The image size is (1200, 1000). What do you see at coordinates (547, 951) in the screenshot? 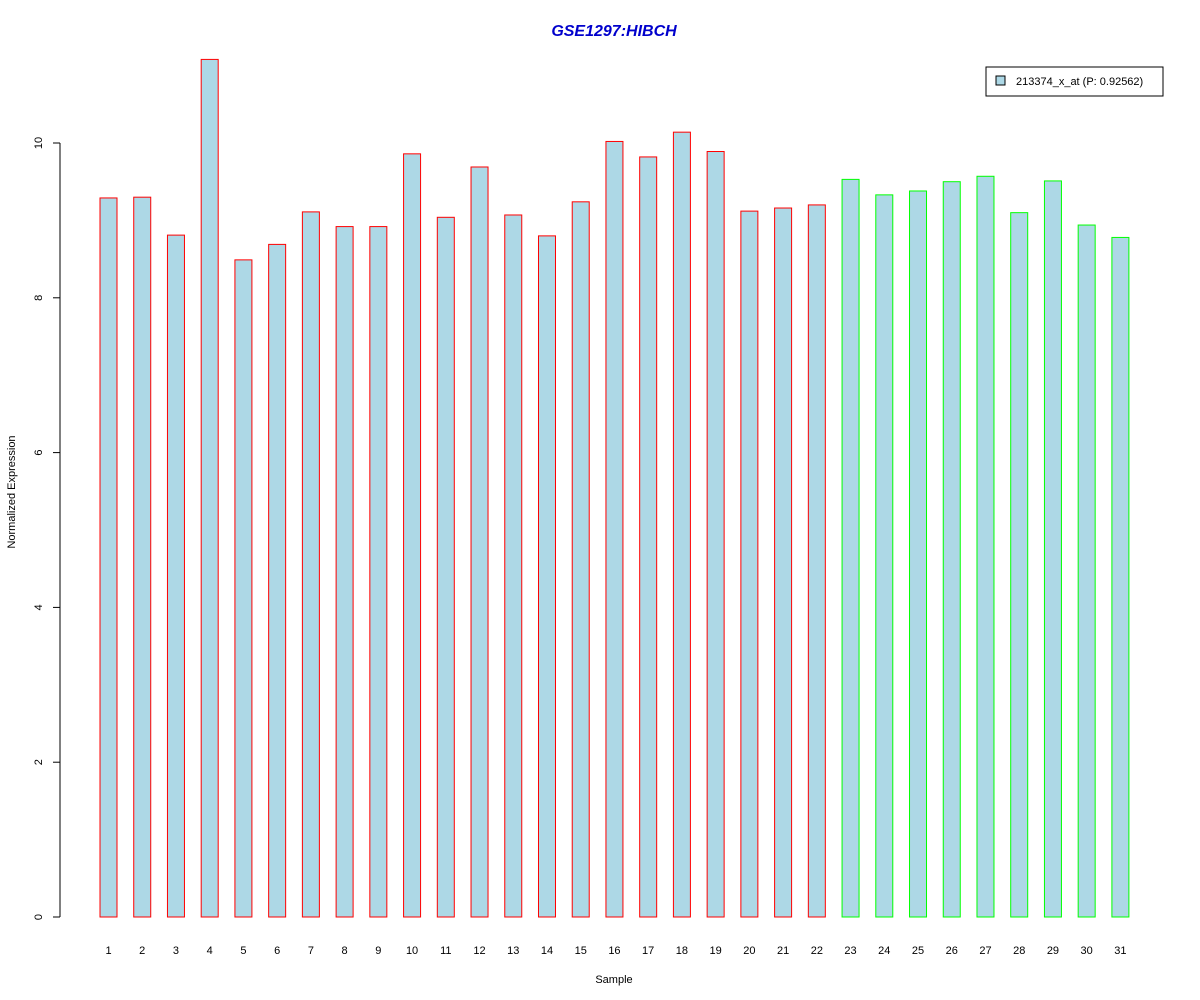
I see `x-tick-label: 14` at bounding box center [547, 951].